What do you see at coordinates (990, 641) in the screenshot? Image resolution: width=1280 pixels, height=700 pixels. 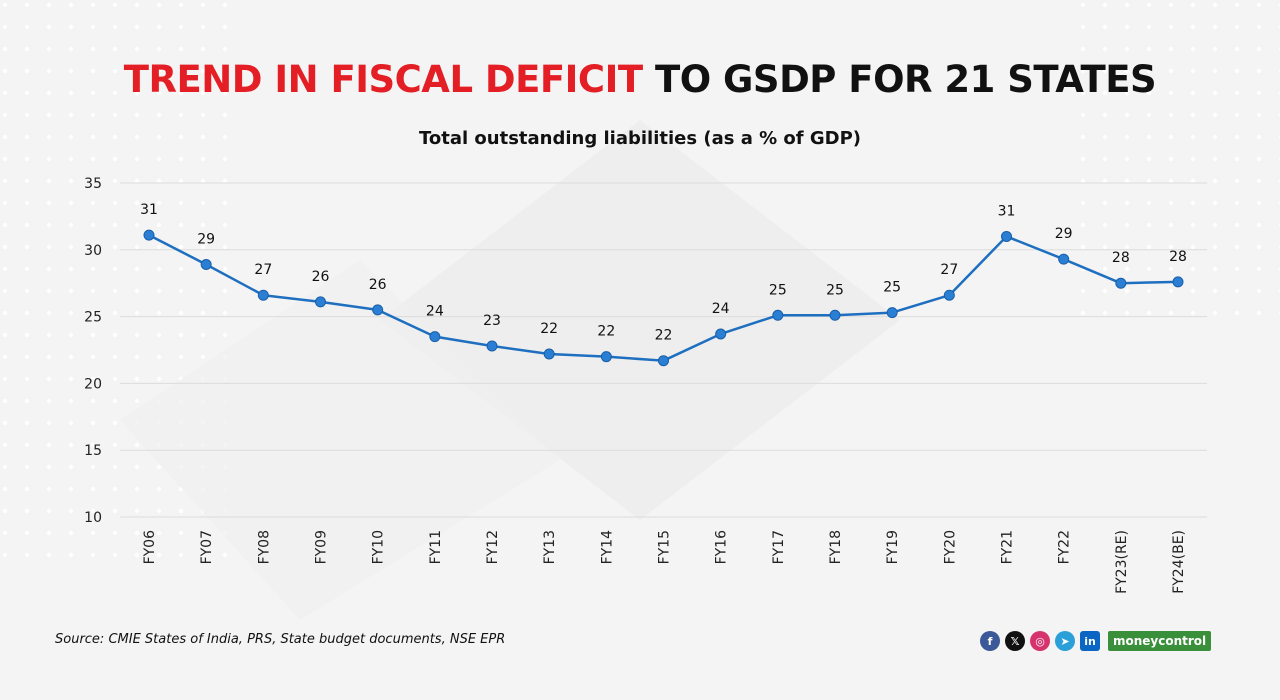 I see `facebook-icon: f` at bounding box center [990, 641].